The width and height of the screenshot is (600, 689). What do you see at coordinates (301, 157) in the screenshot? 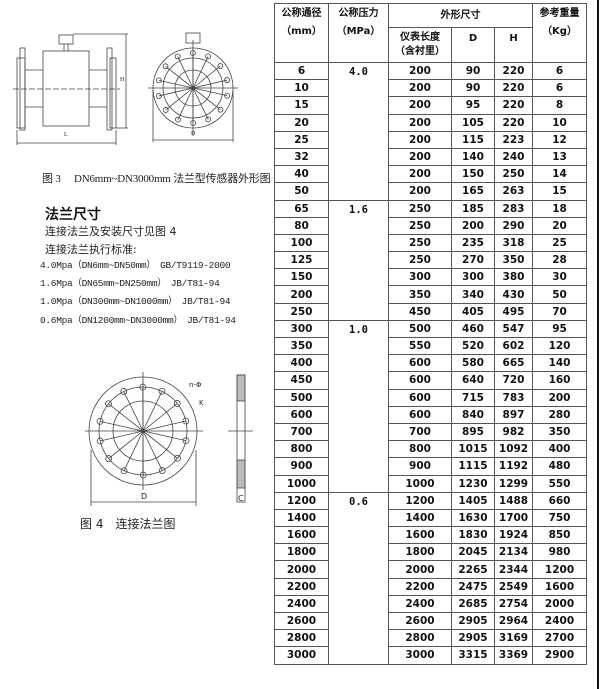
I see `cell-dn: 32` at bounding box center [301, 157].